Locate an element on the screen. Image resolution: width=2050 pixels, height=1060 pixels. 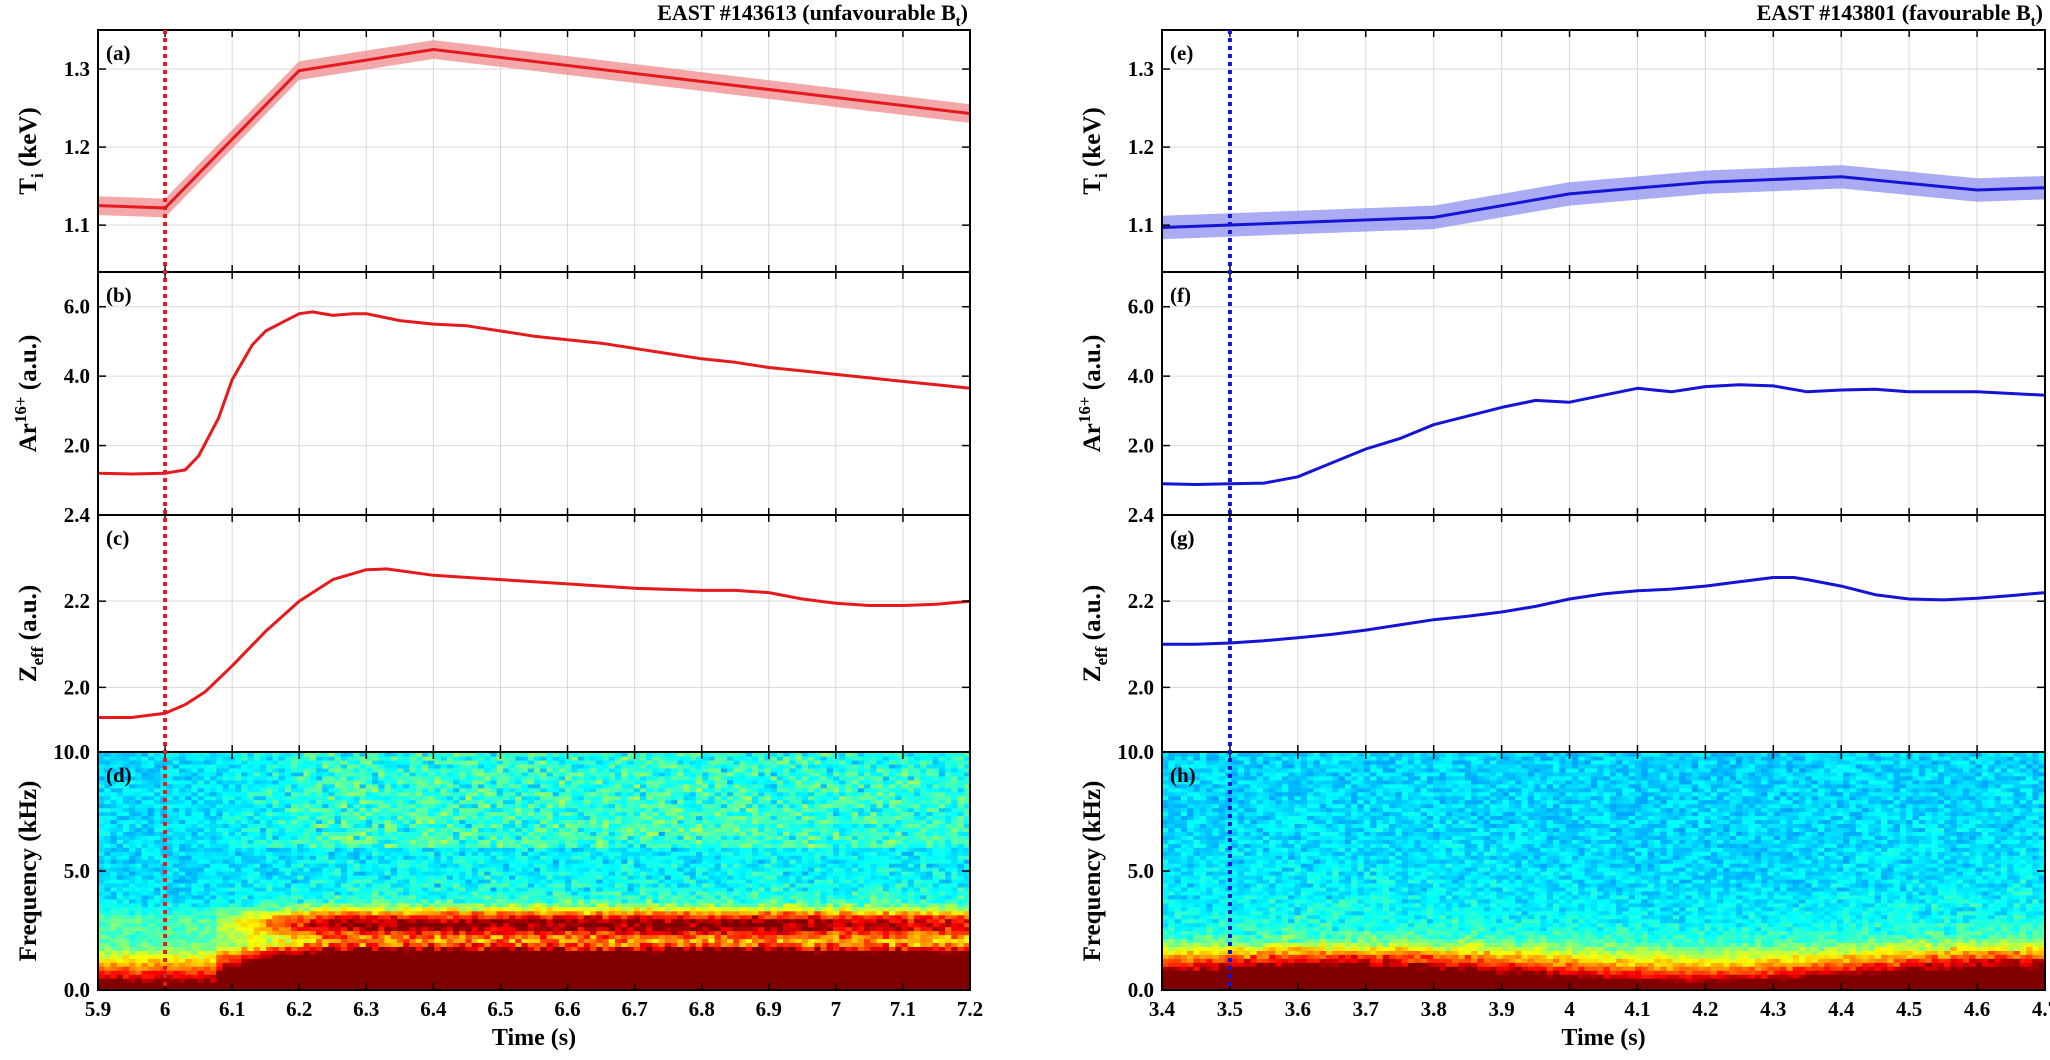
y-axis-label-main: Z is located at coordinates (28, 674).